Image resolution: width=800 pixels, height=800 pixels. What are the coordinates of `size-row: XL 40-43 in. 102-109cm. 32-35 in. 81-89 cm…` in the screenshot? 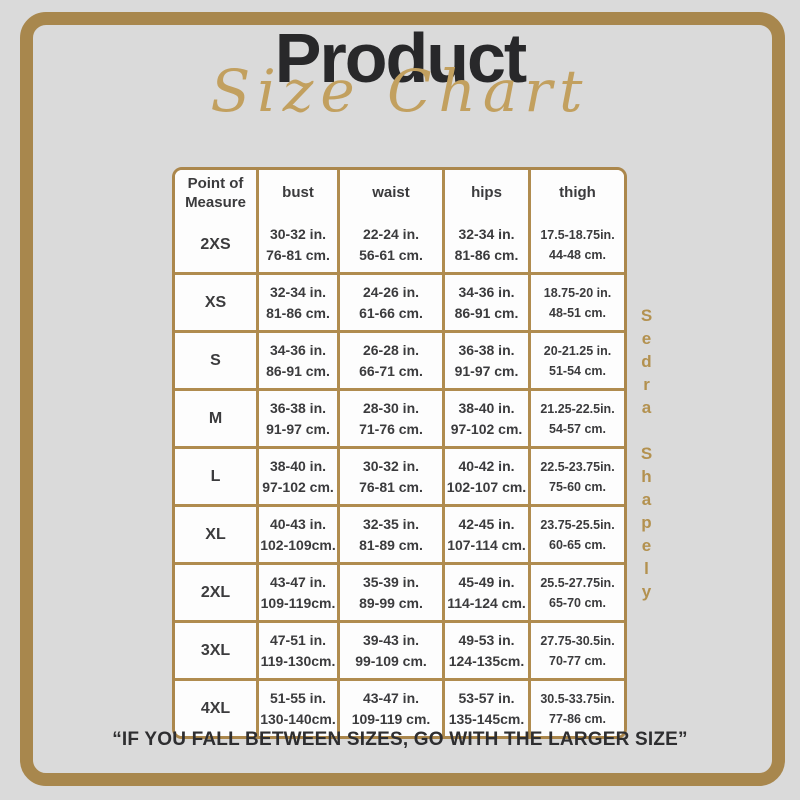 It's located at (399, 536).